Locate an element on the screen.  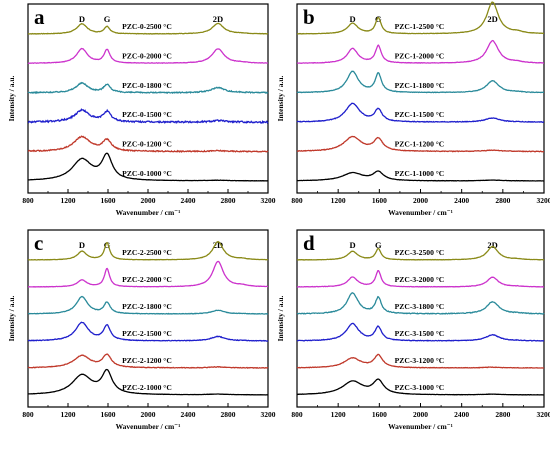
series-label: PZC-1-1200 °C is located at coordinates (420, 144).